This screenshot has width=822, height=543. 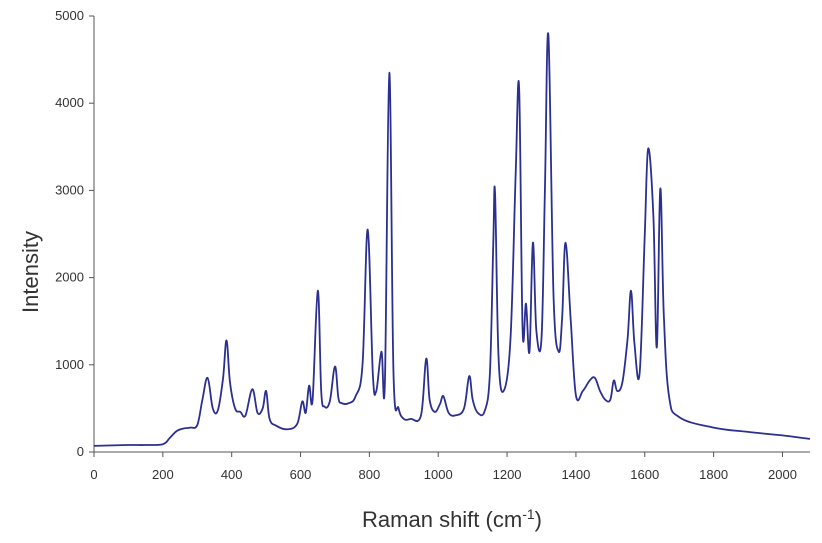 I want to click on x-tick-label: 0, so click(x=93, y=474).